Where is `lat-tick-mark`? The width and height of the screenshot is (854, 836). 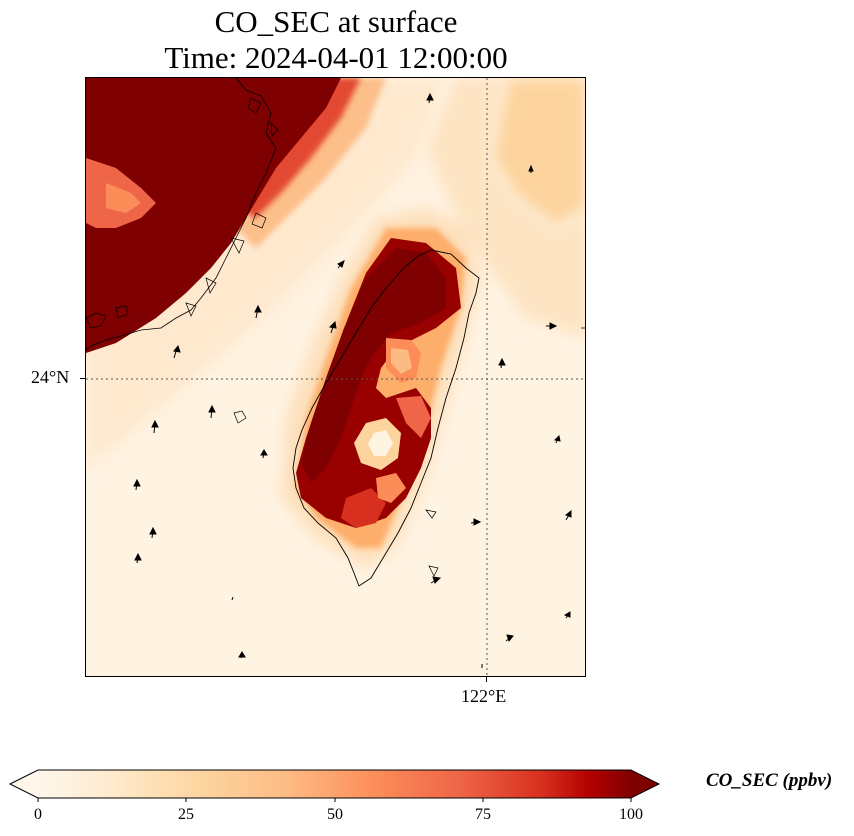 lat-tick-mark is located at coordinates (82, 378).